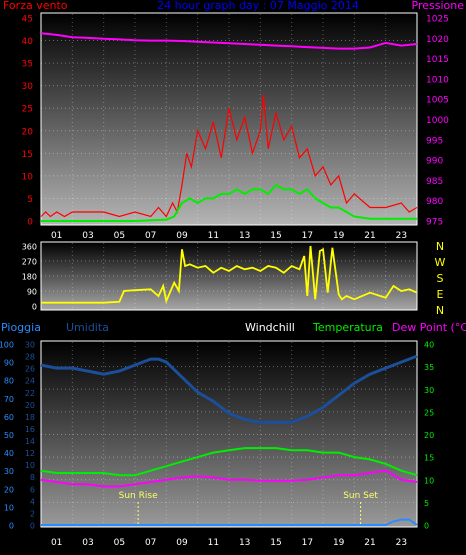 This screenshot has width=466, height=555. What do you see at coordinates (229, 41) in the screenshot?
I see `pressure-series-line` at bounding box center [229, 41].